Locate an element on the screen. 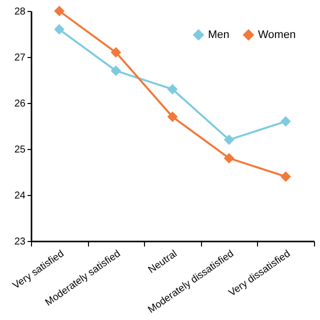 The image size is (320, 320). legend-label: Women is located at coordinates (277, 34).